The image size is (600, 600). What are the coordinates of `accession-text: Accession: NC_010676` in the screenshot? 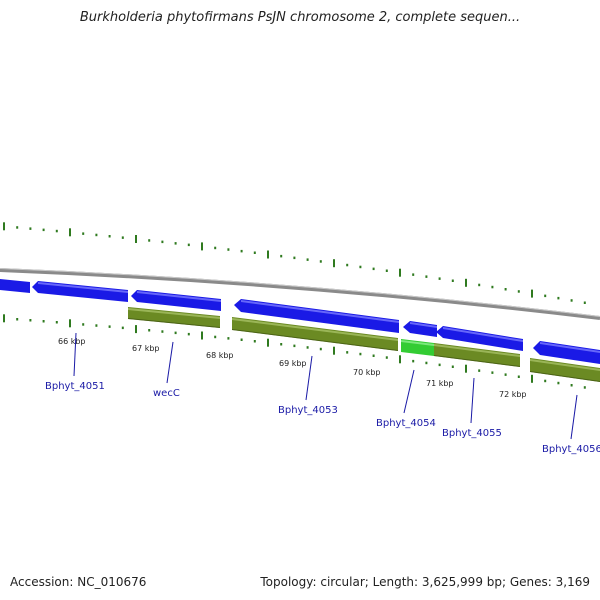 It's located at (78, 582).